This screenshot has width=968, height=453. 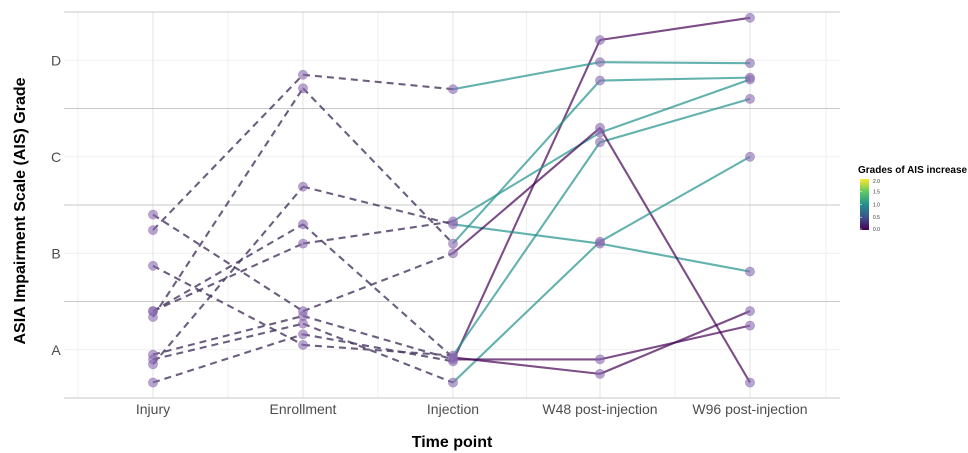 I want to click on legend-colorbar, so click(x=864, y=204).